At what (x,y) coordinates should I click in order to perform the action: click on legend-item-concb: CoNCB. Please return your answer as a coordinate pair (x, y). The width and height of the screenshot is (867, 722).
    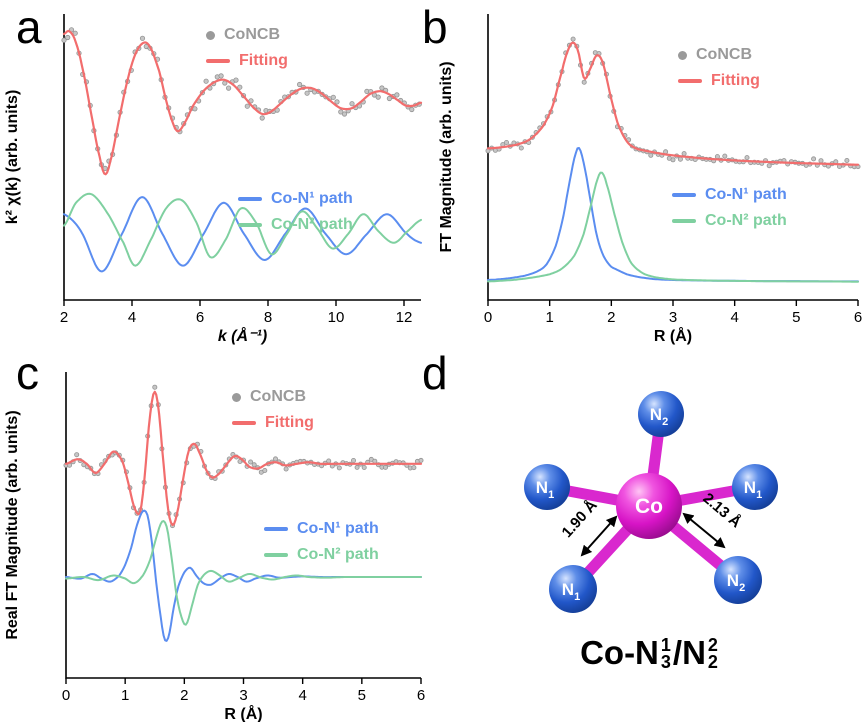
    Looking at the image, I should click on (719, 55).